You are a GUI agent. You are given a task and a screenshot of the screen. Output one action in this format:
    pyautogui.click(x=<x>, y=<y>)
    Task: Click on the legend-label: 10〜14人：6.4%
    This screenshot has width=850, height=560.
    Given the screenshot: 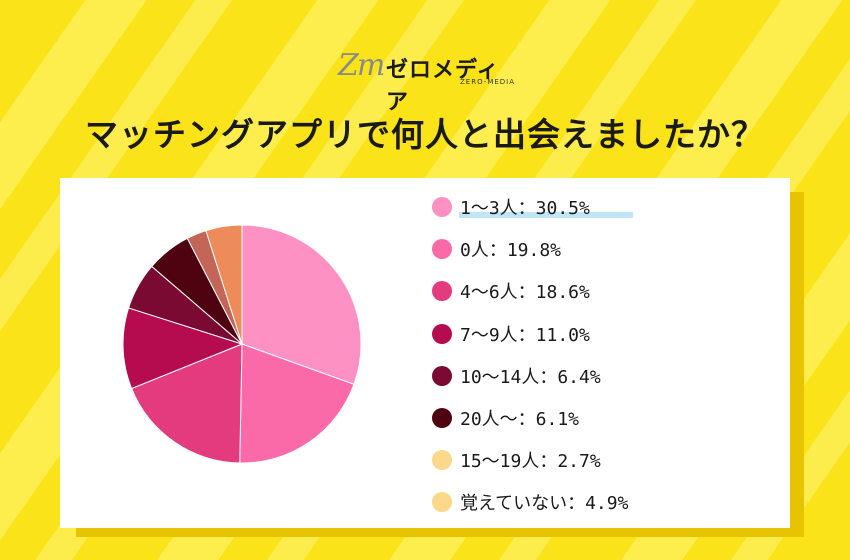 What is the action you would take?
    pyautogui.click(x=530, y=377)
    